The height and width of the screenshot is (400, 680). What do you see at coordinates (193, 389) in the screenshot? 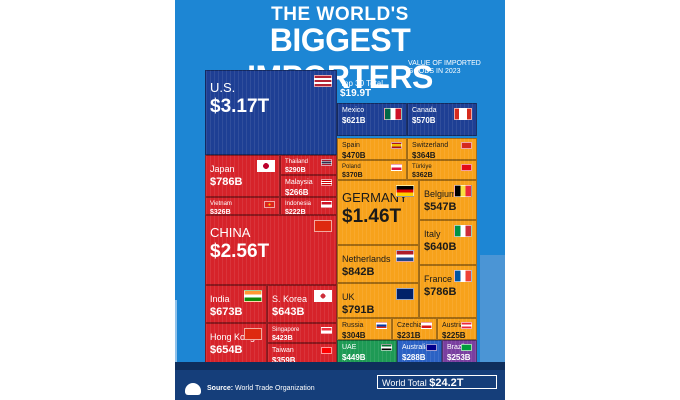
I see `brand-logo-icon` at bounding box center [193, 389].